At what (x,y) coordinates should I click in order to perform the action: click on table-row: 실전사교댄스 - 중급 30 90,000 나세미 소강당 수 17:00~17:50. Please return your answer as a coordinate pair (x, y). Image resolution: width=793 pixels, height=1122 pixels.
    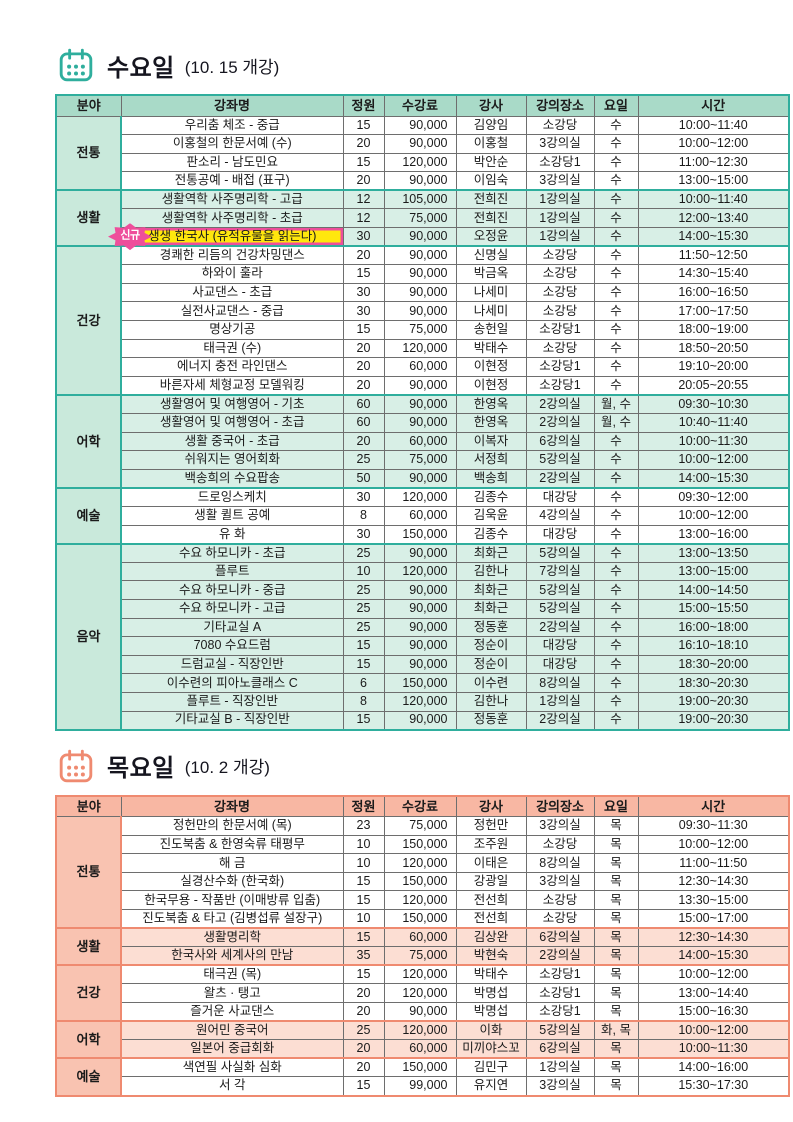
    Looking at the image, I should click on (423, 311).